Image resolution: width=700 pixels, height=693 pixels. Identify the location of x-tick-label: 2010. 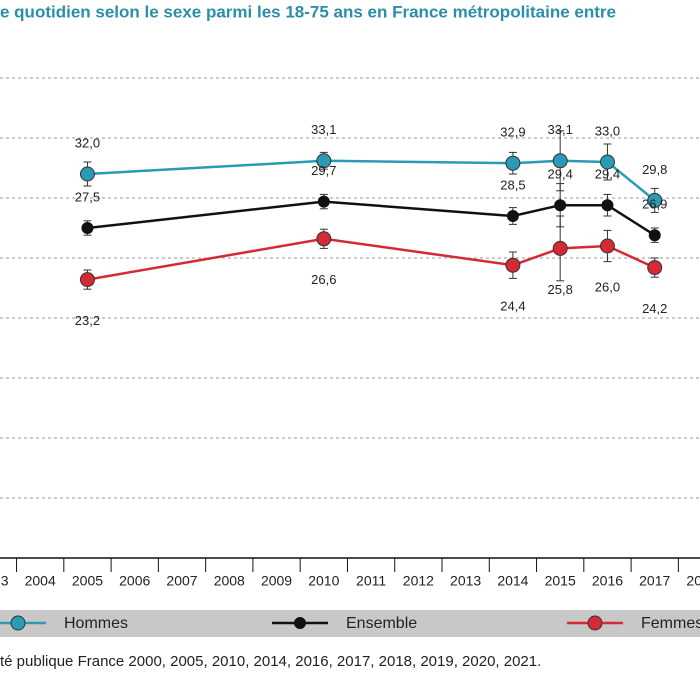
(323, 581).